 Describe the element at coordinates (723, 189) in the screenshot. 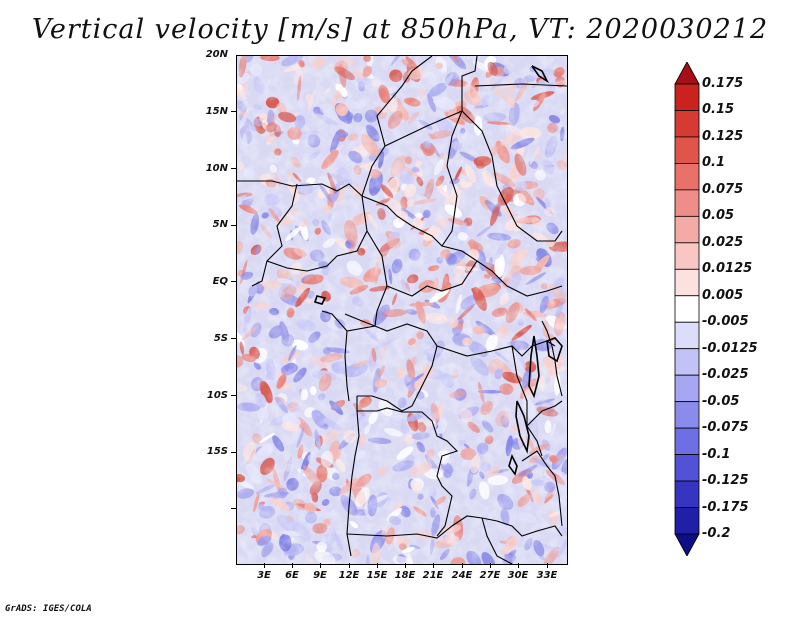

I see `colorbar-label: 0.075` at that location.